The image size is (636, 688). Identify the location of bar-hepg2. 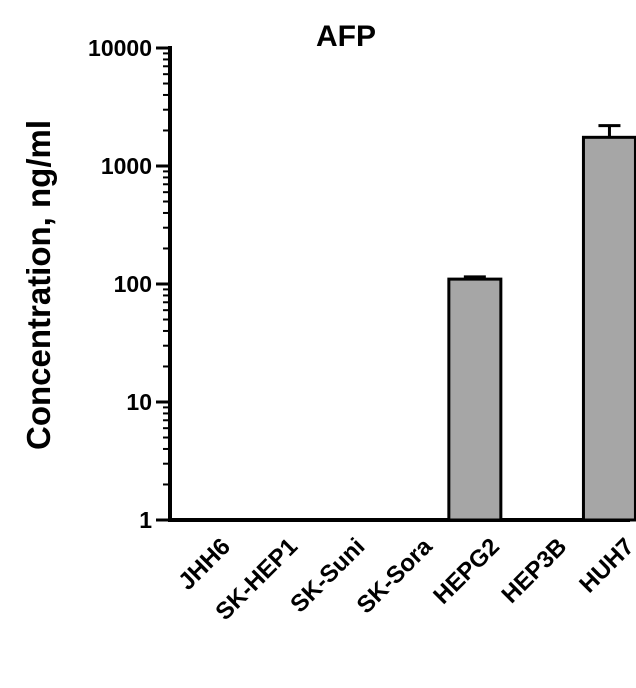
(475, 399).